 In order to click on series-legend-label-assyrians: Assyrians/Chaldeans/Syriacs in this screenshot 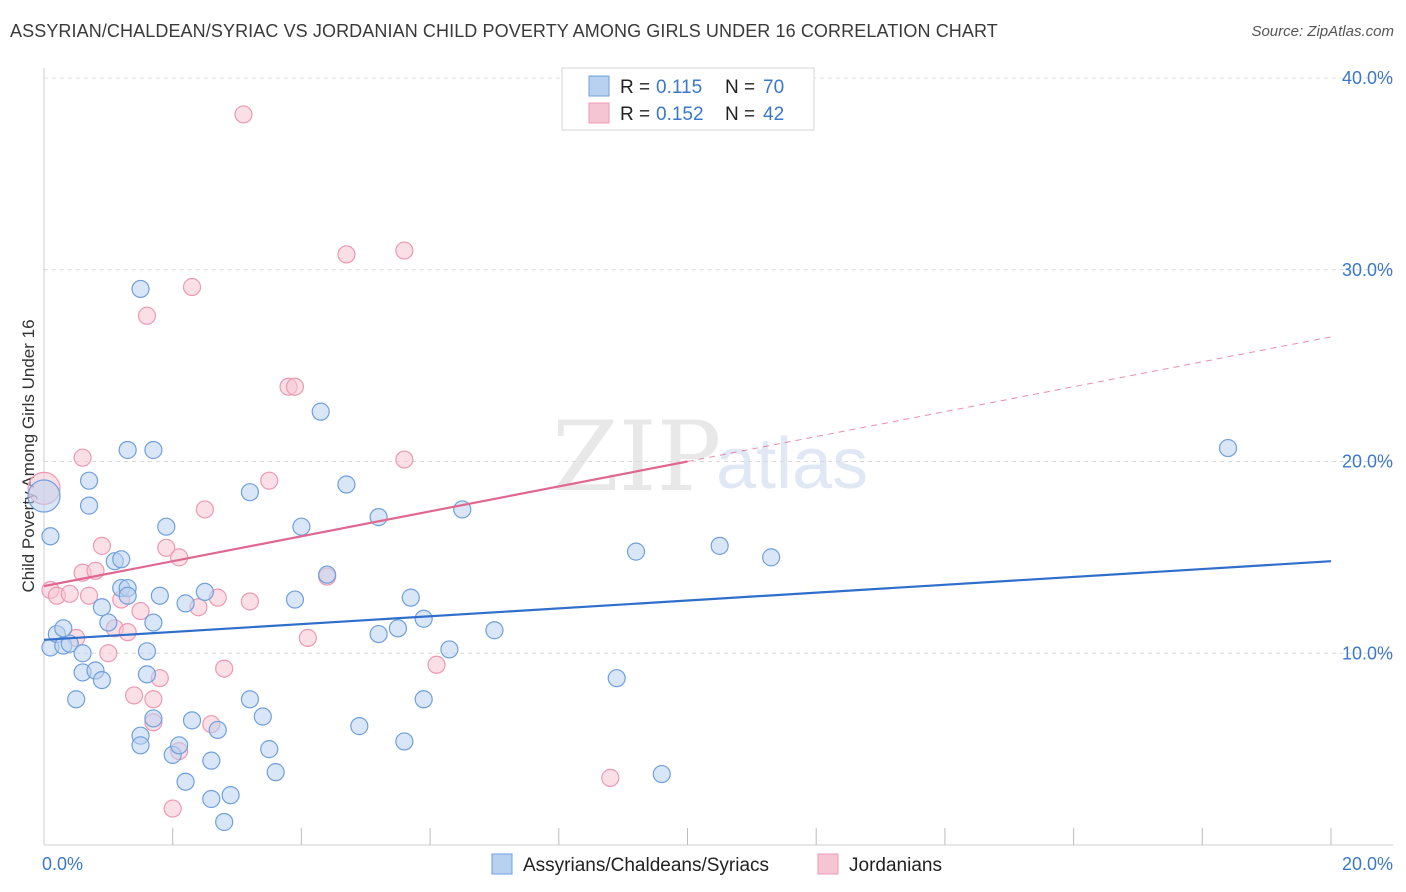, I will do `click(646, 865)`.